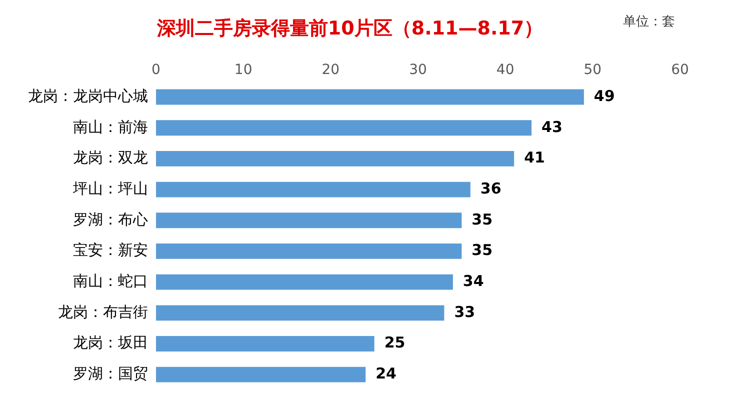 This screenshot has width=735, height=407. What do you see at coordinates (110, 281) in the screenshot?
I see `y-tick-label: 南山：蛇口` at bounding box center [110, 281].